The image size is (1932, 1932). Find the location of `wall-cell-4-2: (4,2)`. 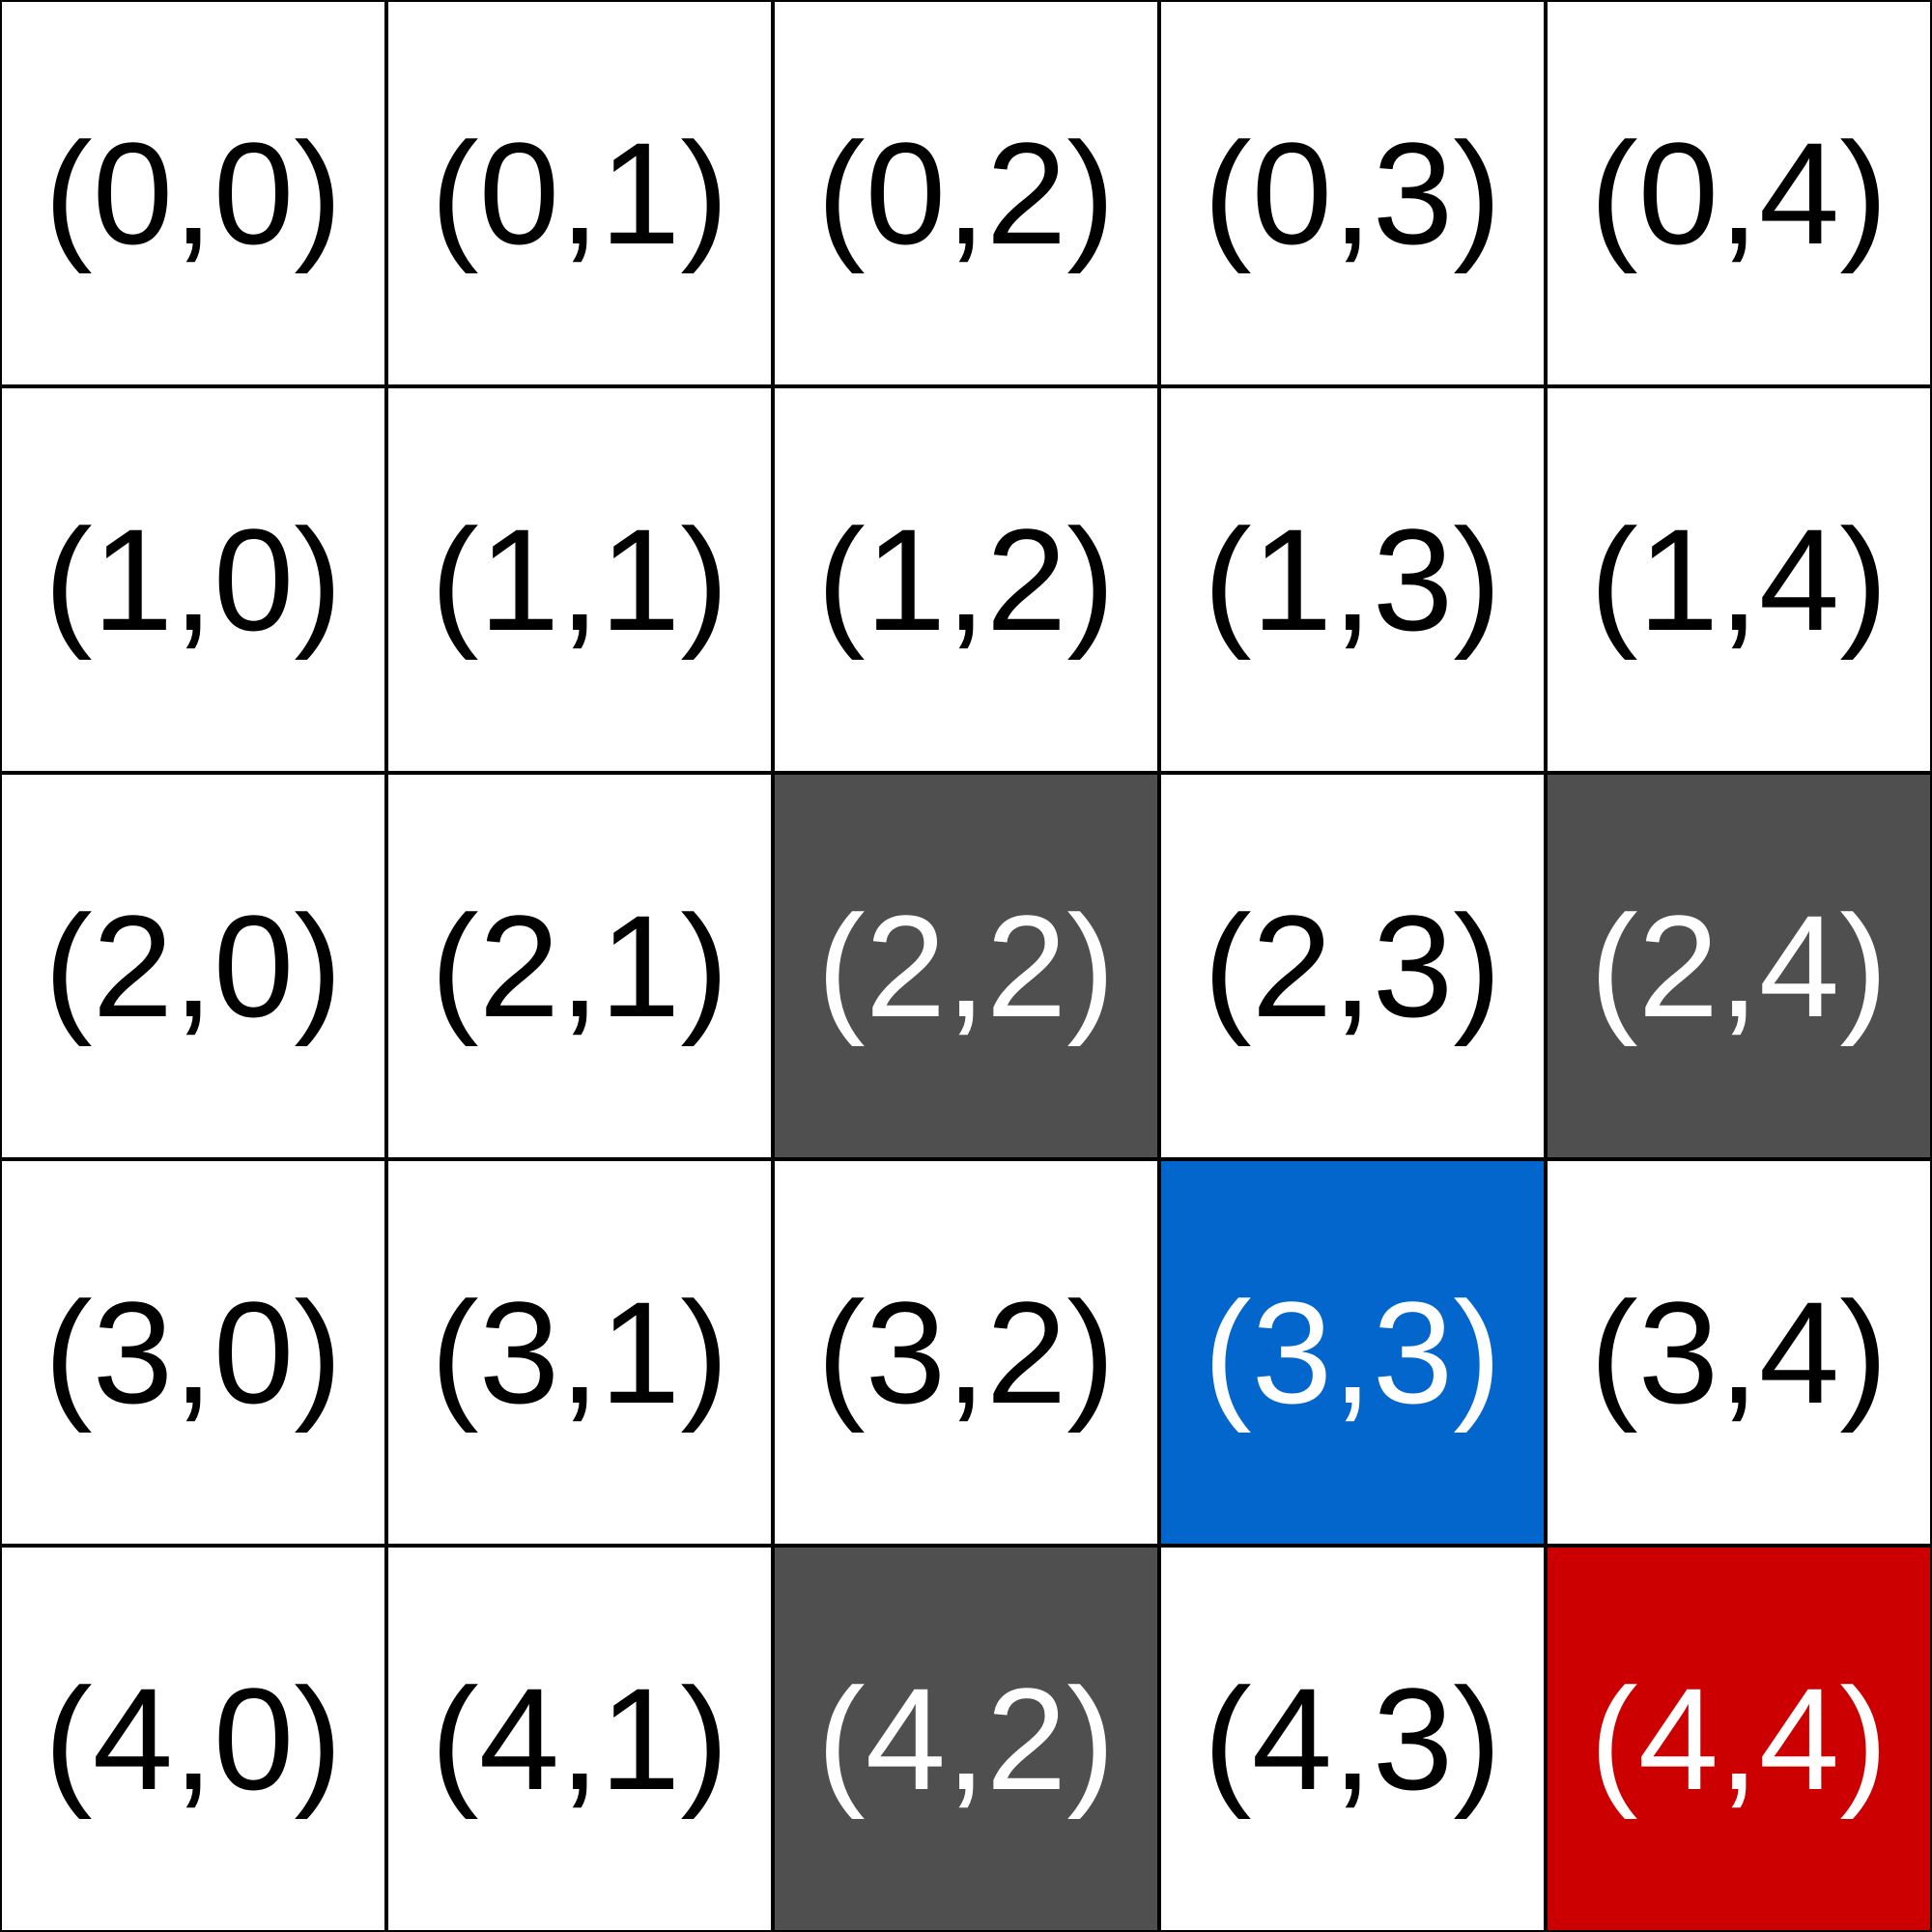

wall-cell-4-2: (4,2) is located at coordinates (966, 1739).